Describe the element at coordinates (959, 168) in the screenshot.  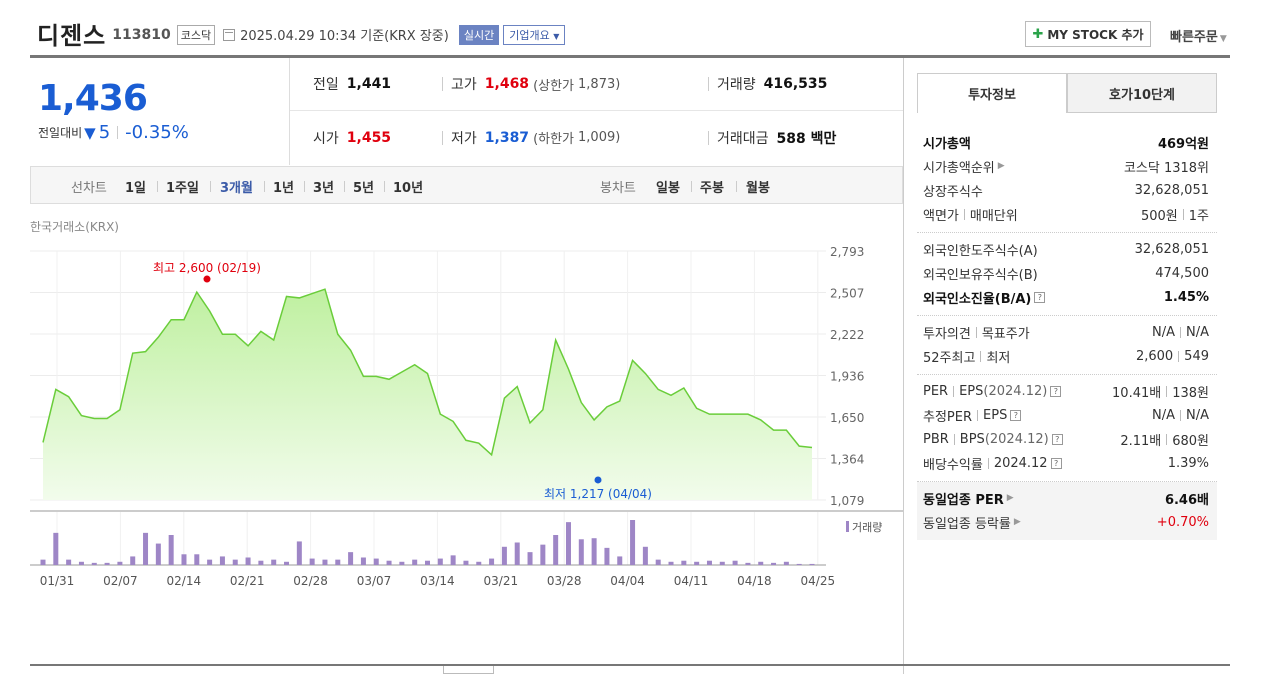
I see `market-rank-label: 시가총액순위` at that location.